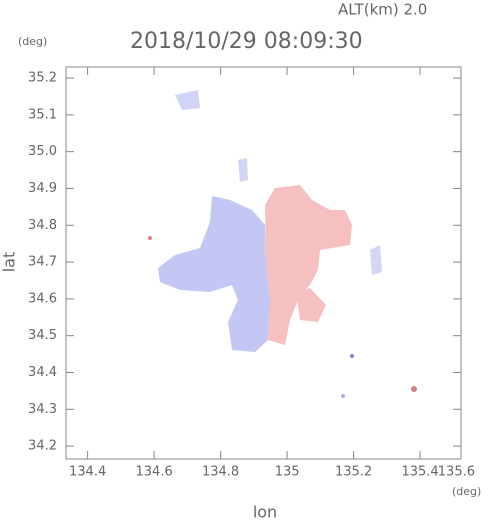  What do you see at coordinates (42, 262) in the screenshot?
I see `y-tick-label: 34.7` at bounding box center [42, 262].